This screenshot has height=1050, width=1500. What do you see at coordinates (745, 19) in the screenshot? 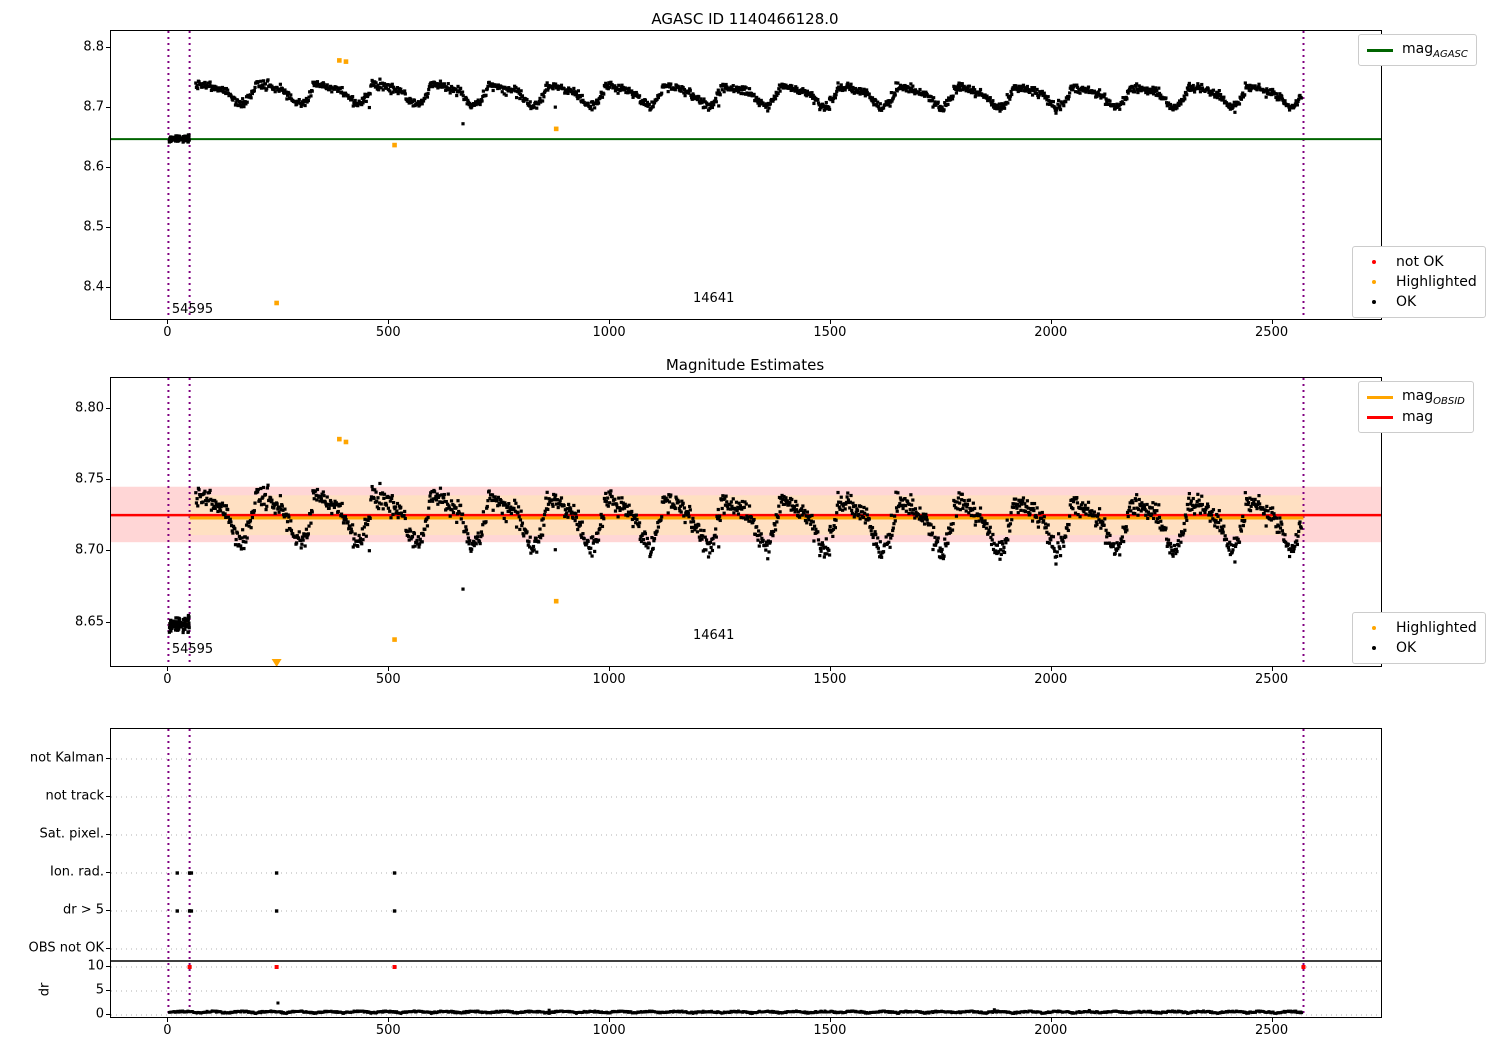
I see `panel1-title: AGASC ID 1140466128.0` at bounding box center [745, 19].